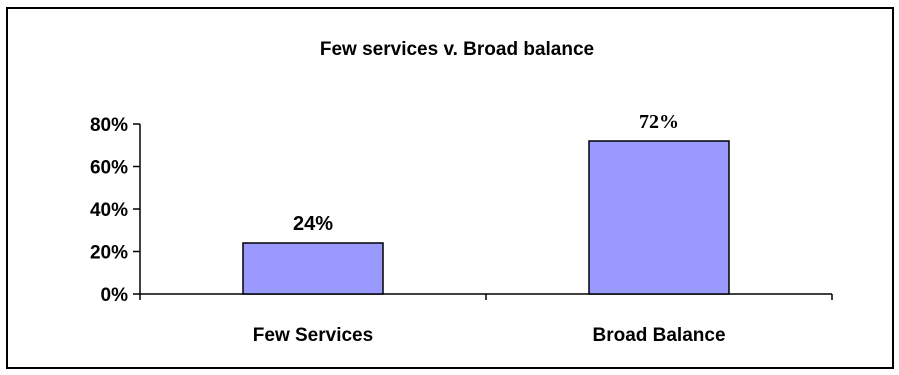 The width and height of the screenshot is (899, 375). I want to click on y-axis-ticks: 0% 20% 40% 60% 80%, so click(115, 210).